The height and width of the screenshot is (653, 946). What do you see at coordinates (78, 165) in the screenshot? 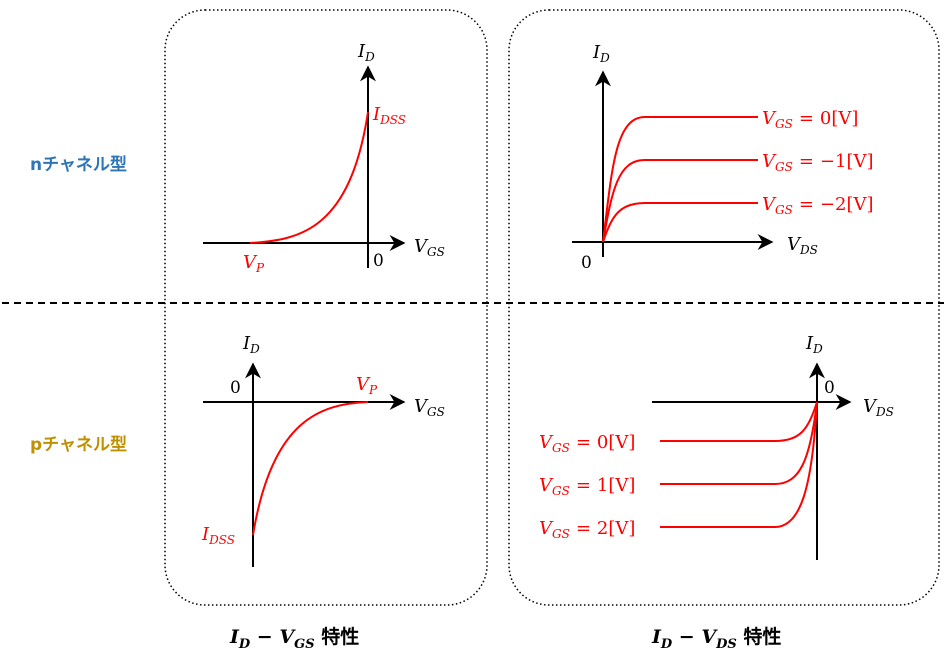
I see `n-channel-row-label: nチャネル型` at bounding box center [78, 165].